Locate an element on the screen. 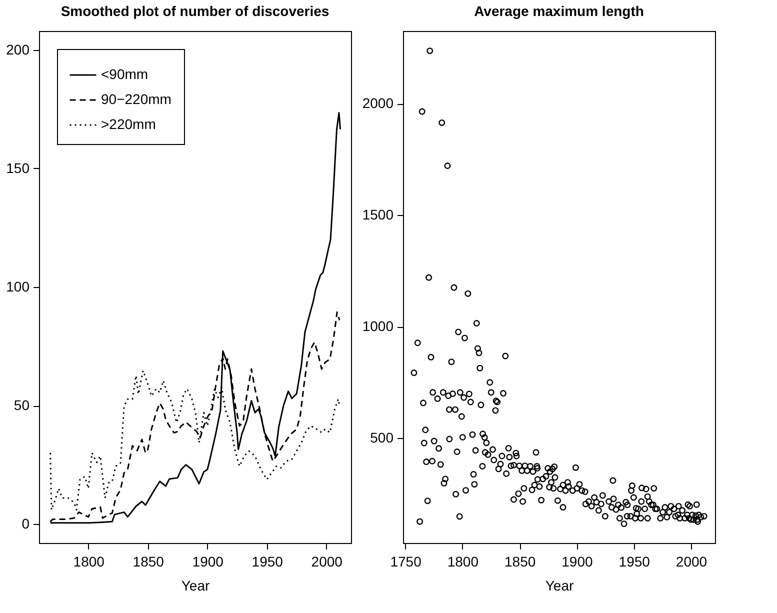 Image resolution: width=777 pixels, height=613 pixels. y-tick-label: 50 is located at coordinates (22, 405).